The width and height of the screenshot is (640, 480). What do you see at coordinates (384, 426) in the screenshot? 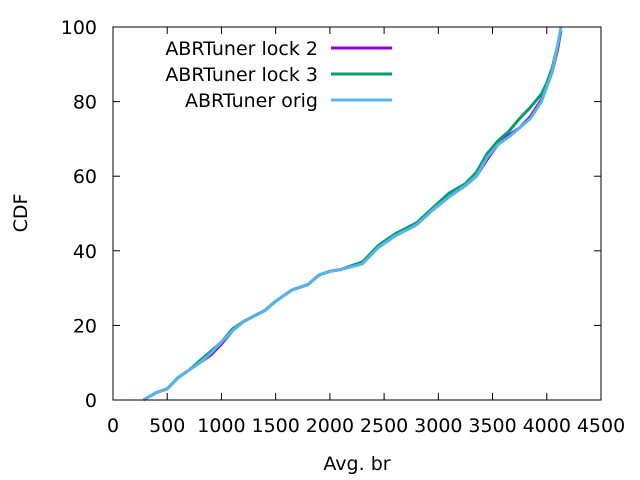
I see `x-tick-label: 2500` at bounding box center [384, 426].